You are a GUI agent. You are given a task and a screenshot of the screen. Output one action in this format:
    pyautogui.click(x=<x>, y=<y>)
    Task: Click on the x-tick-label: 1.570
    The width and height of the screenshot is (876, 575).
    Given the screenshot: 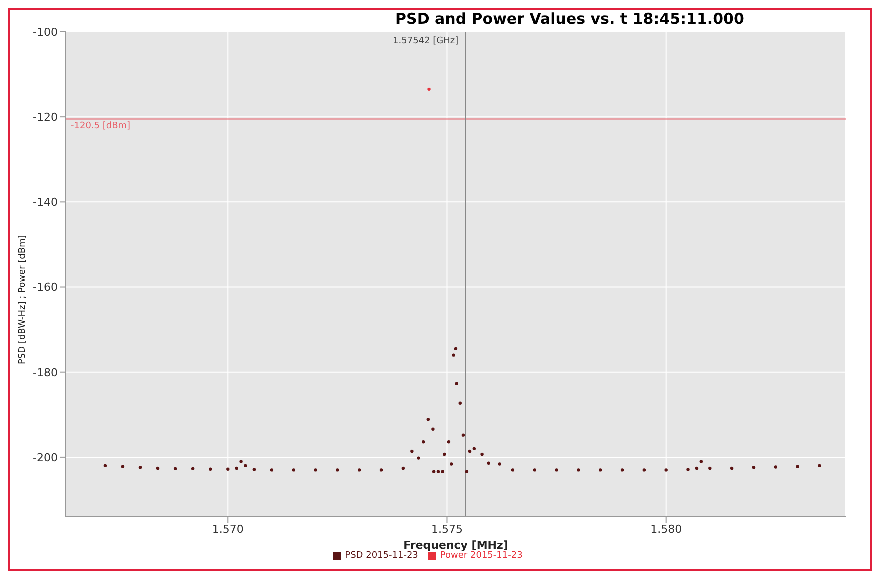 What is the action you would take?
    pyautogui.click(x=228, y=529)
    